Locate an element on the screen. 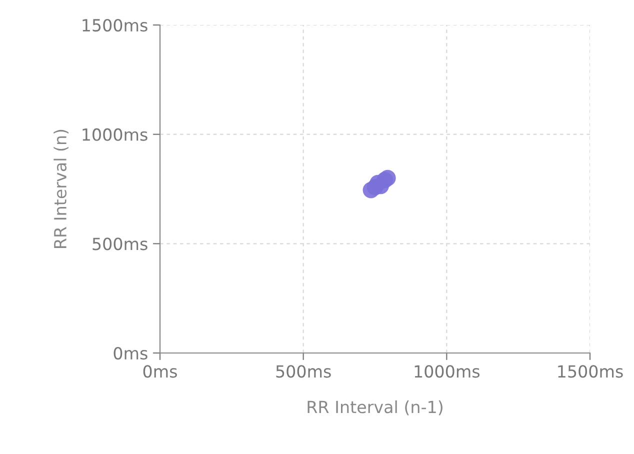 The image size is (634, 454). x-tick-label: 0ms is located at coordinates (160, 371).